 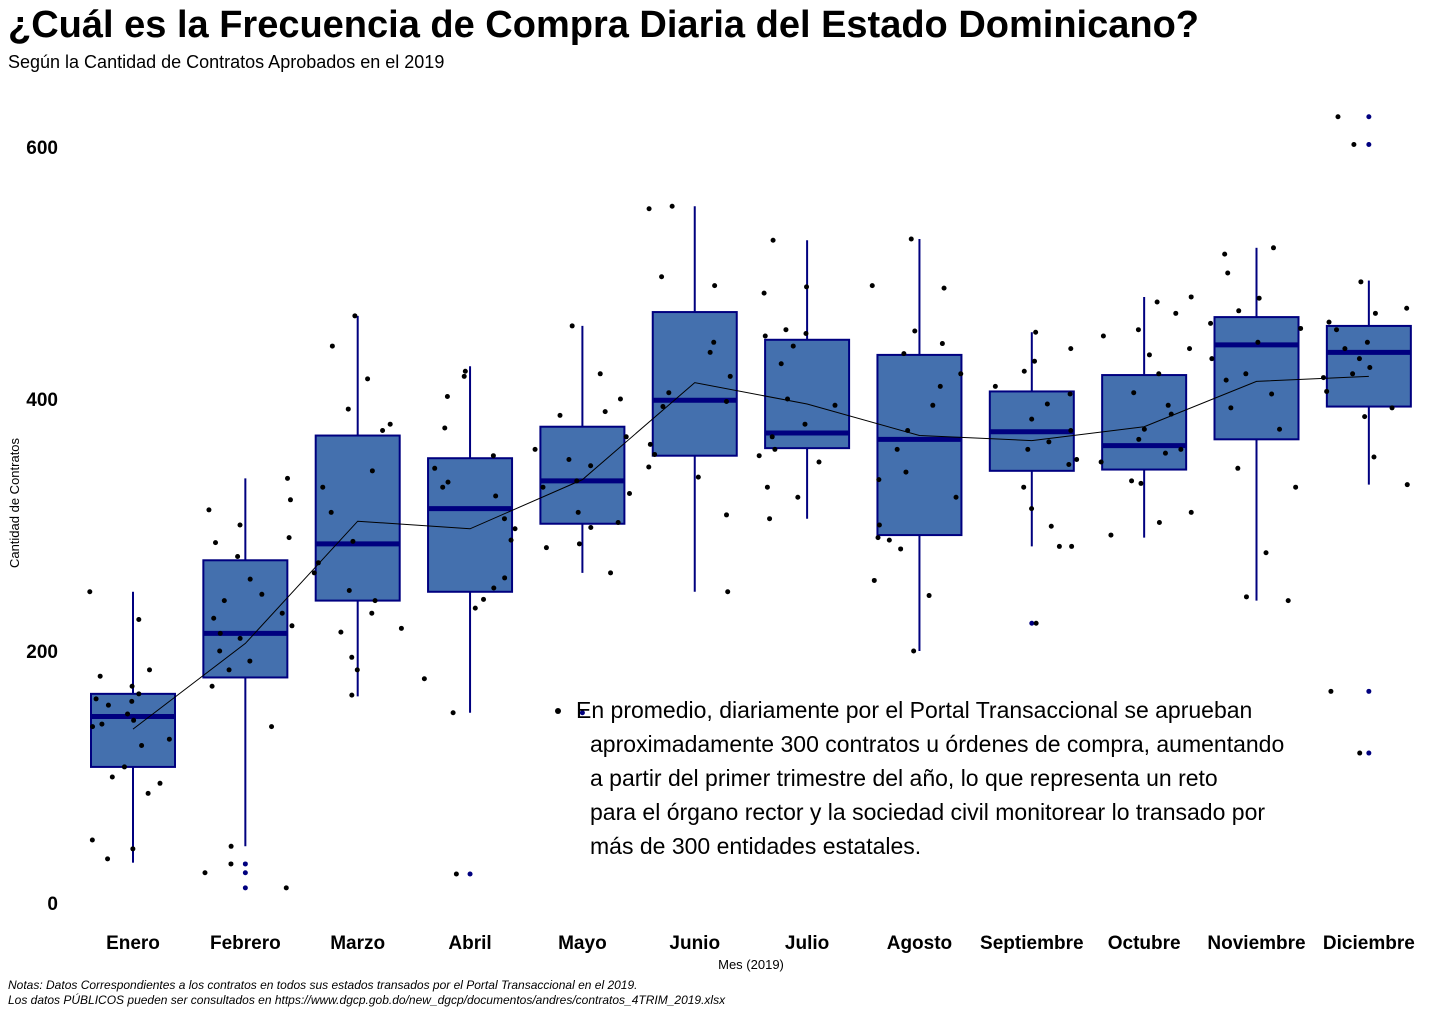 I want to click on x-axis-label: Mes (2019), so click(x=751, y=964).